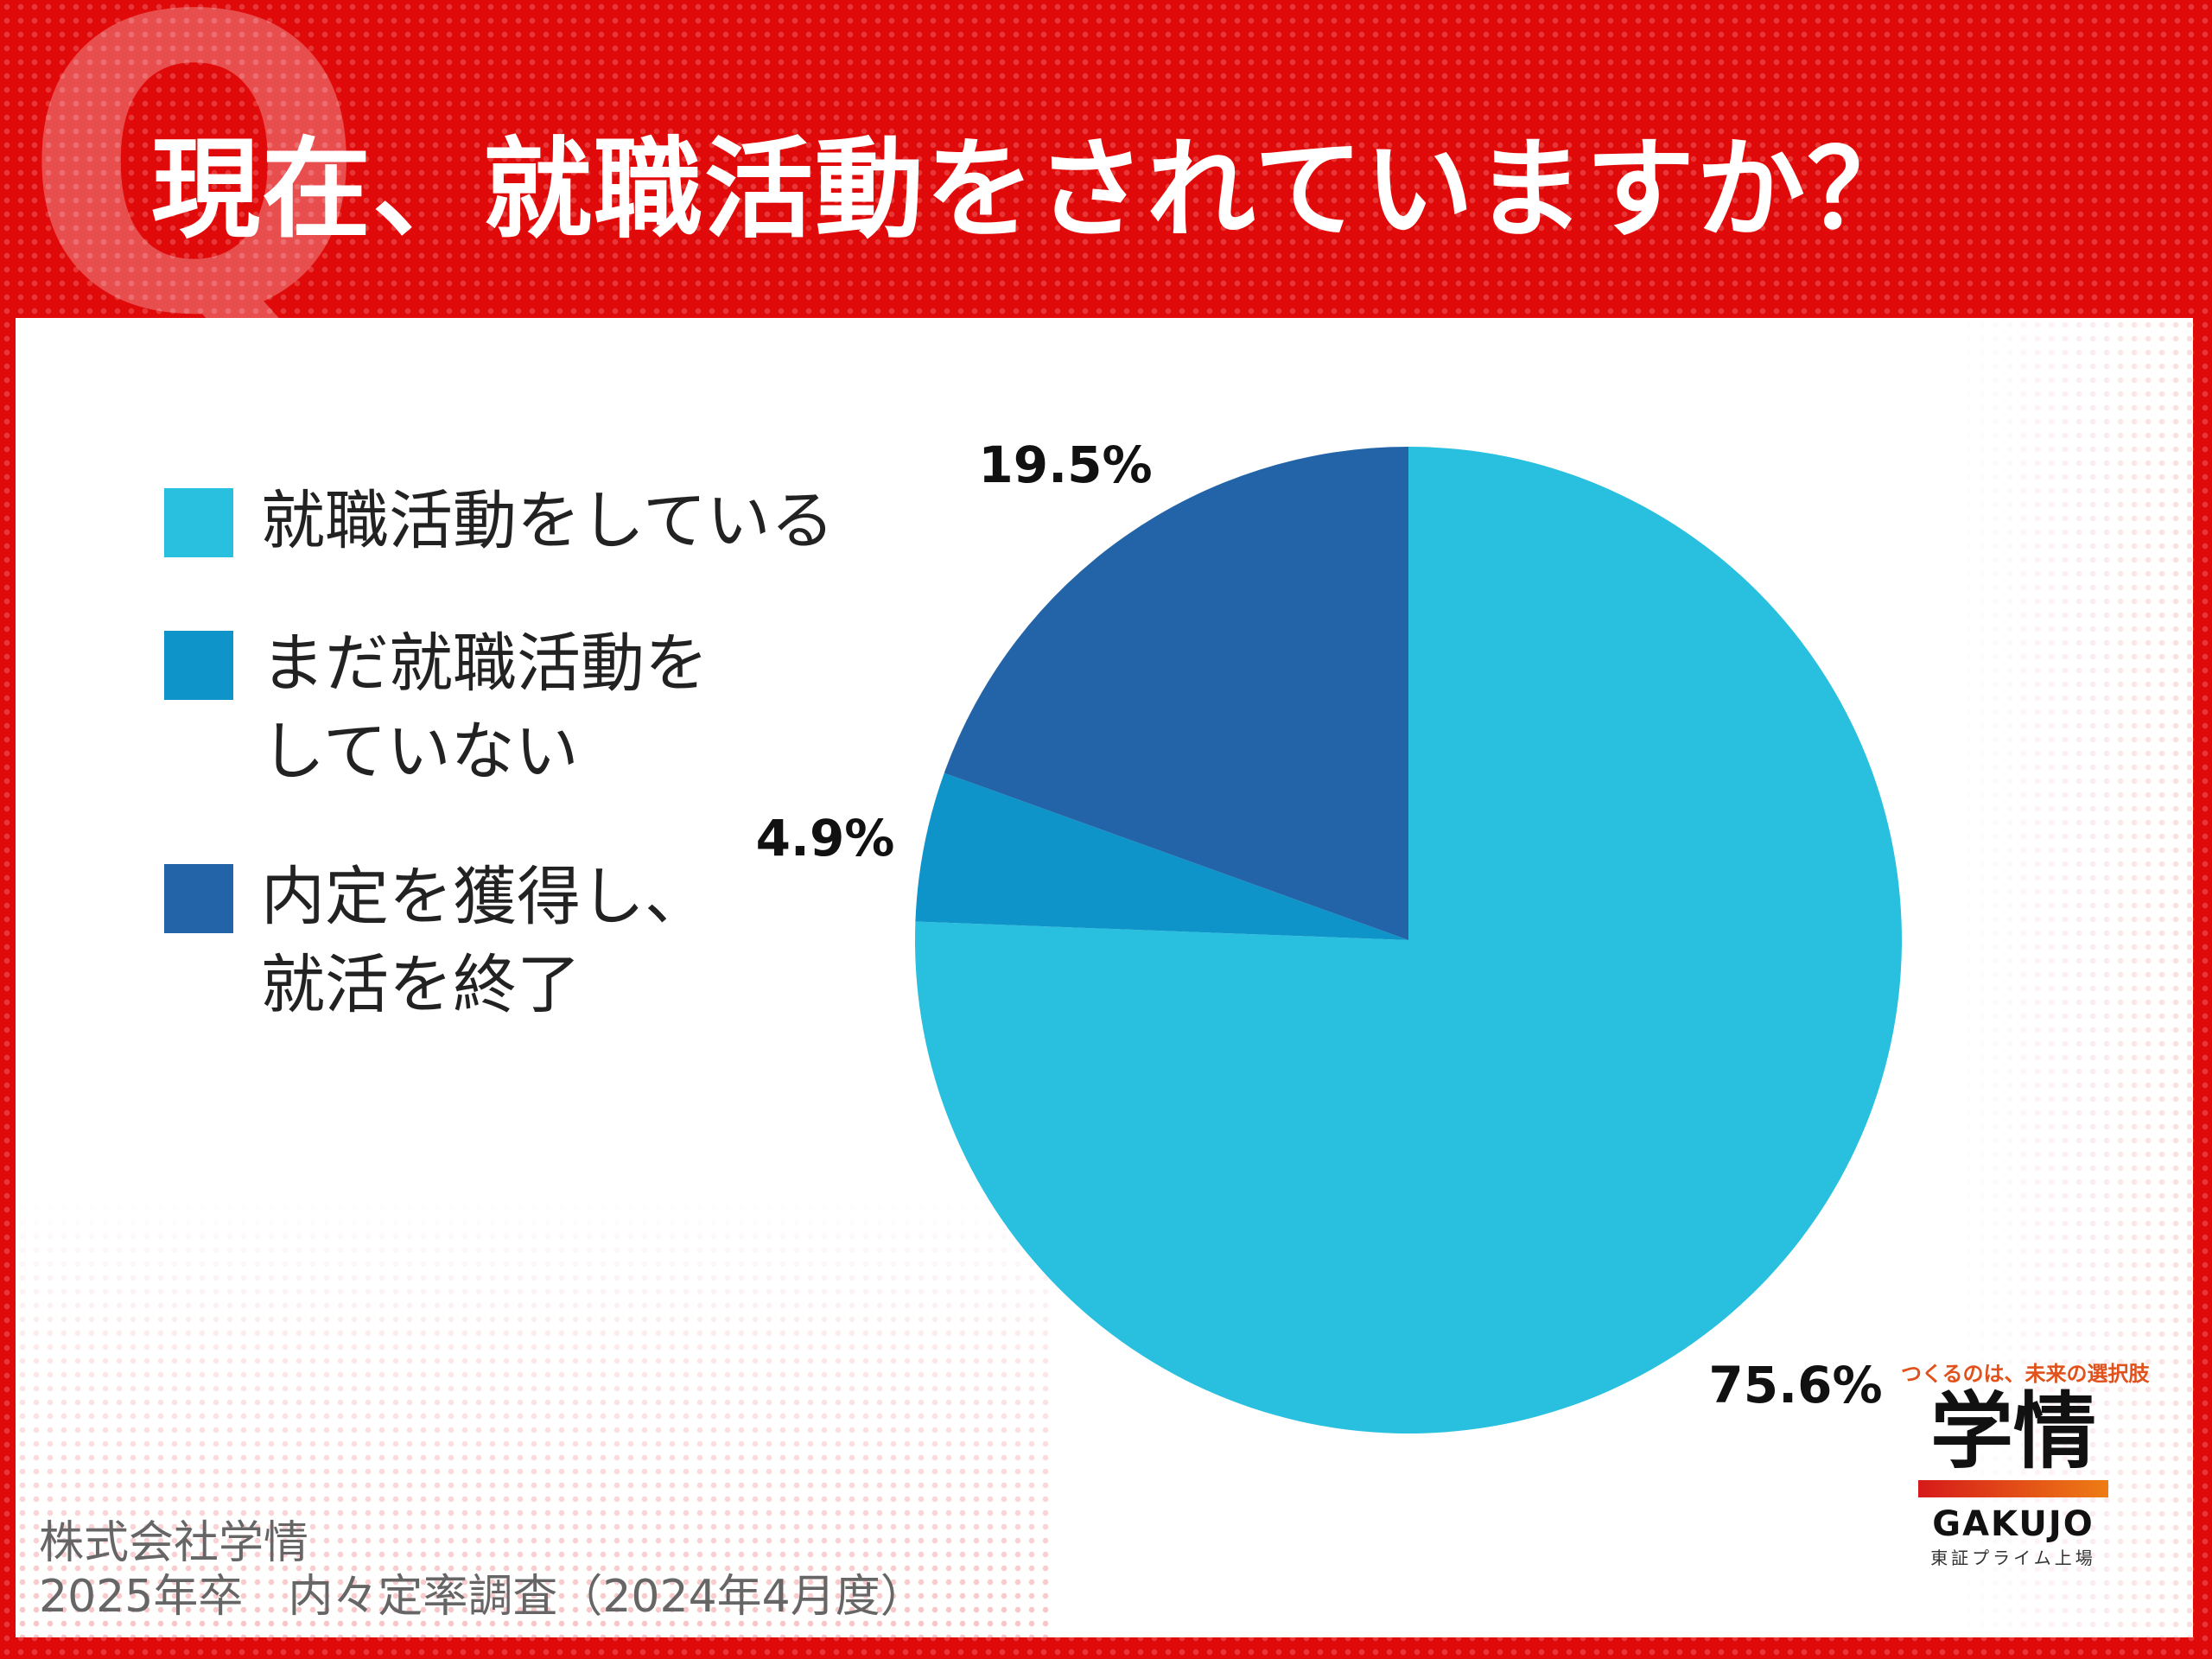  What do you see at coordinates (485, 941) in the screenshot?
I see `legend-label: 内定を獲得し、 就活を終了` at bounding box center [485, 941].